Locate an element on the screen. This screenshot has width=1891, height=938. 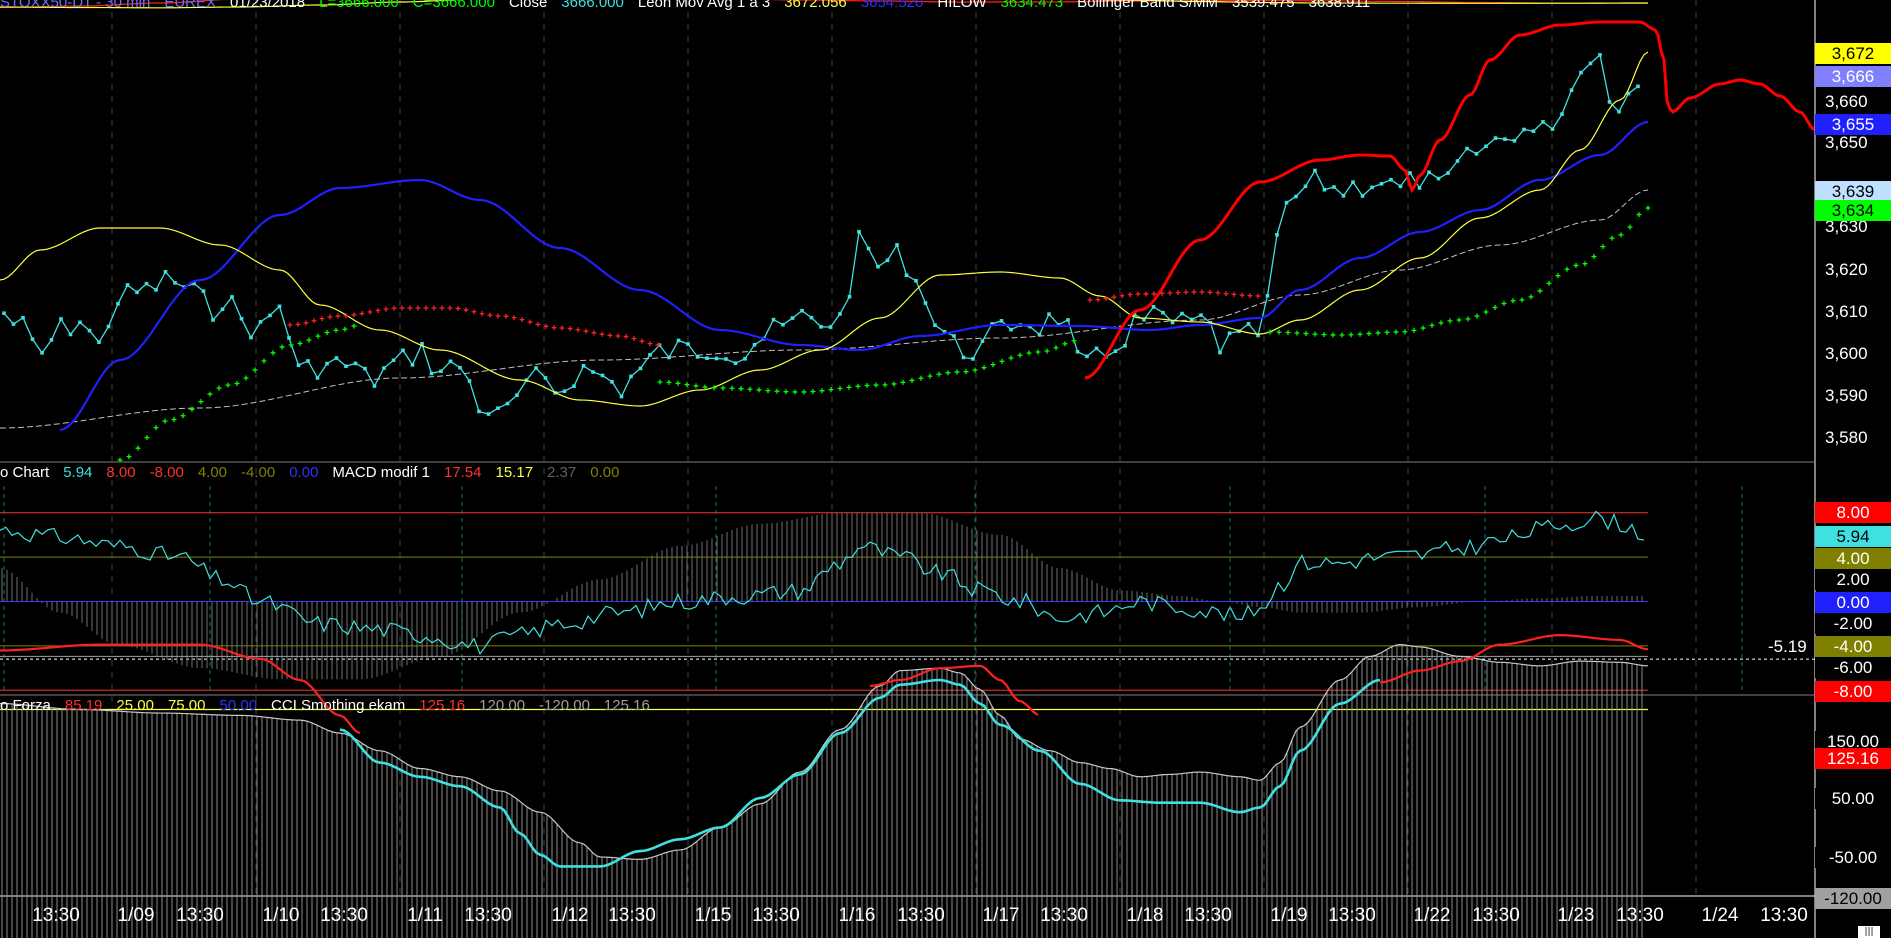
price_header-item: 3634.473 is located at coordinates (1032, 5).